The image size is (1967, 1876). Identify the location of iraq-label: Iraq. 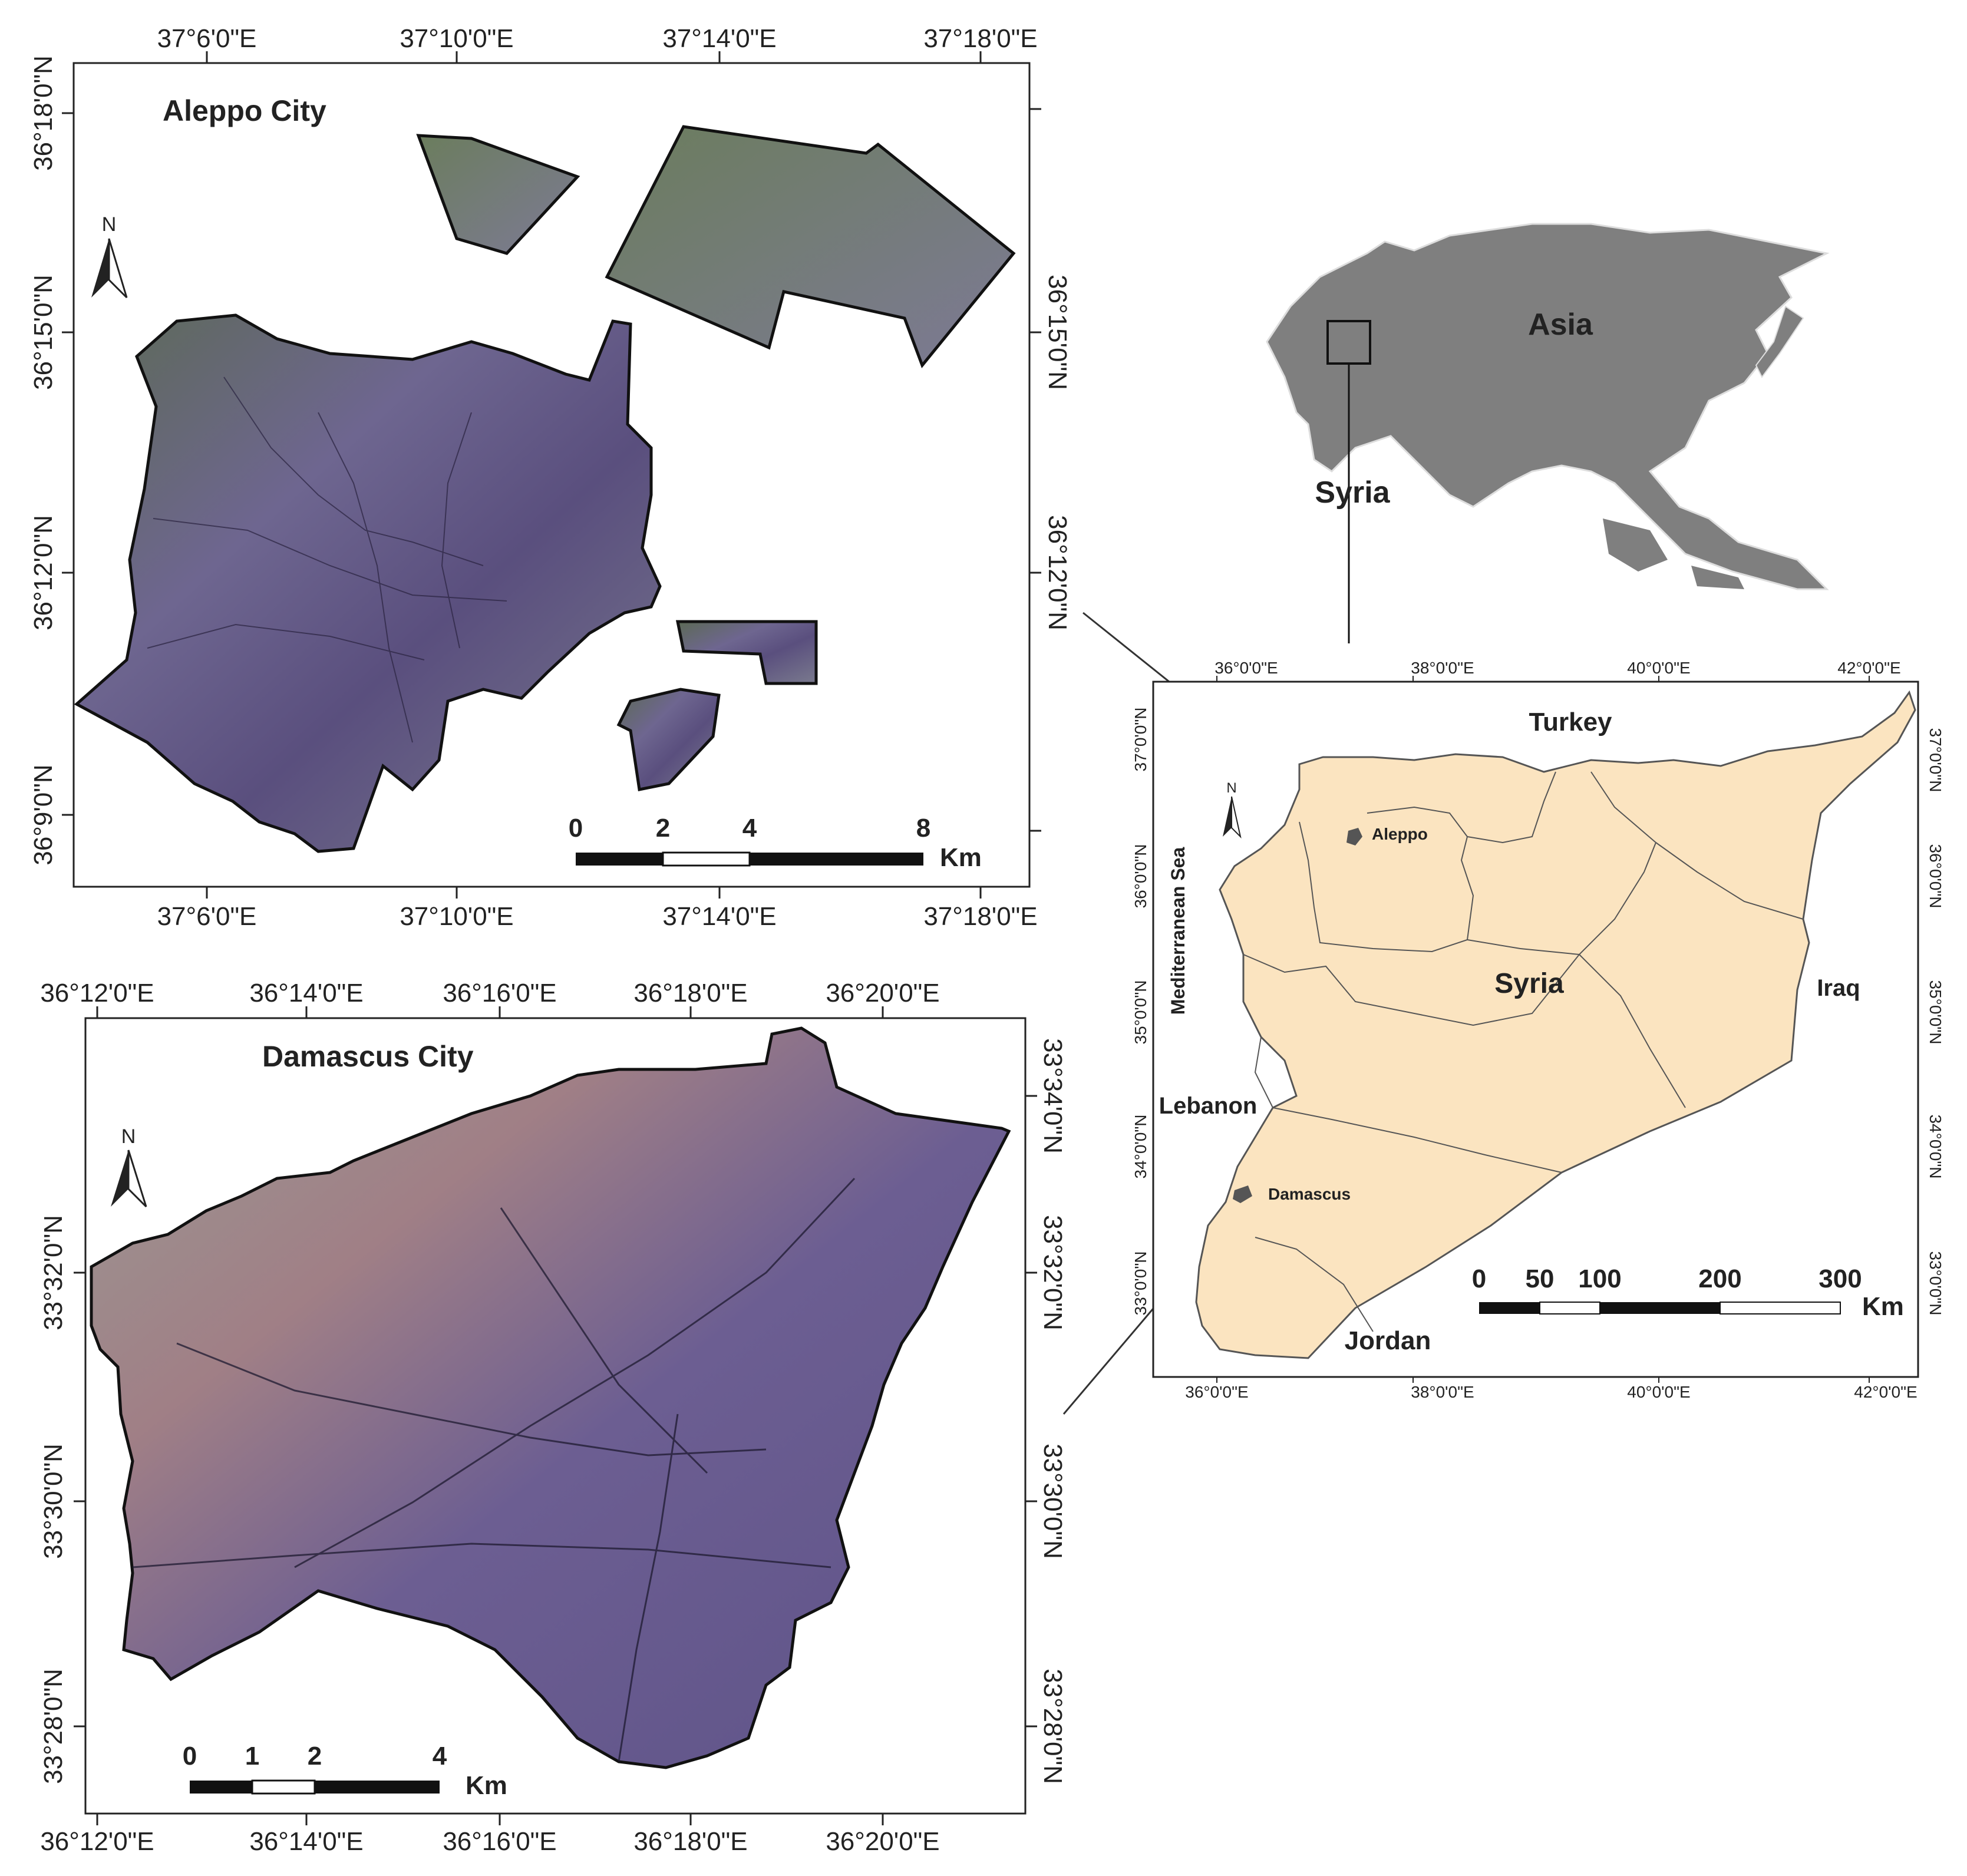
(1838, 988).